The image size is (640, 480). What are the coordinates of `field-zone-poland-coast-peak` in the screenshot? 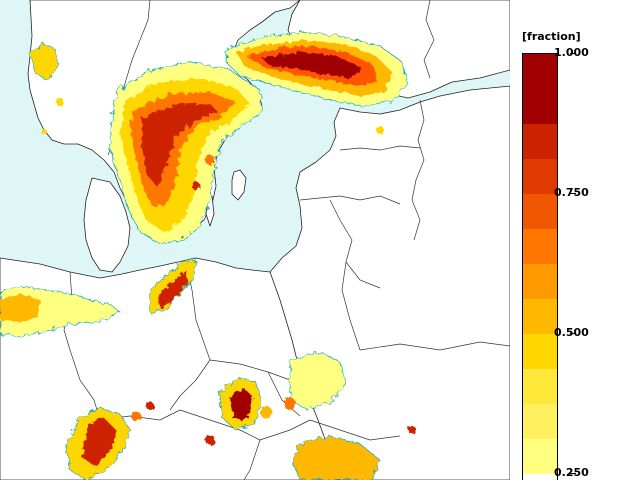 It's located at (173, 289).